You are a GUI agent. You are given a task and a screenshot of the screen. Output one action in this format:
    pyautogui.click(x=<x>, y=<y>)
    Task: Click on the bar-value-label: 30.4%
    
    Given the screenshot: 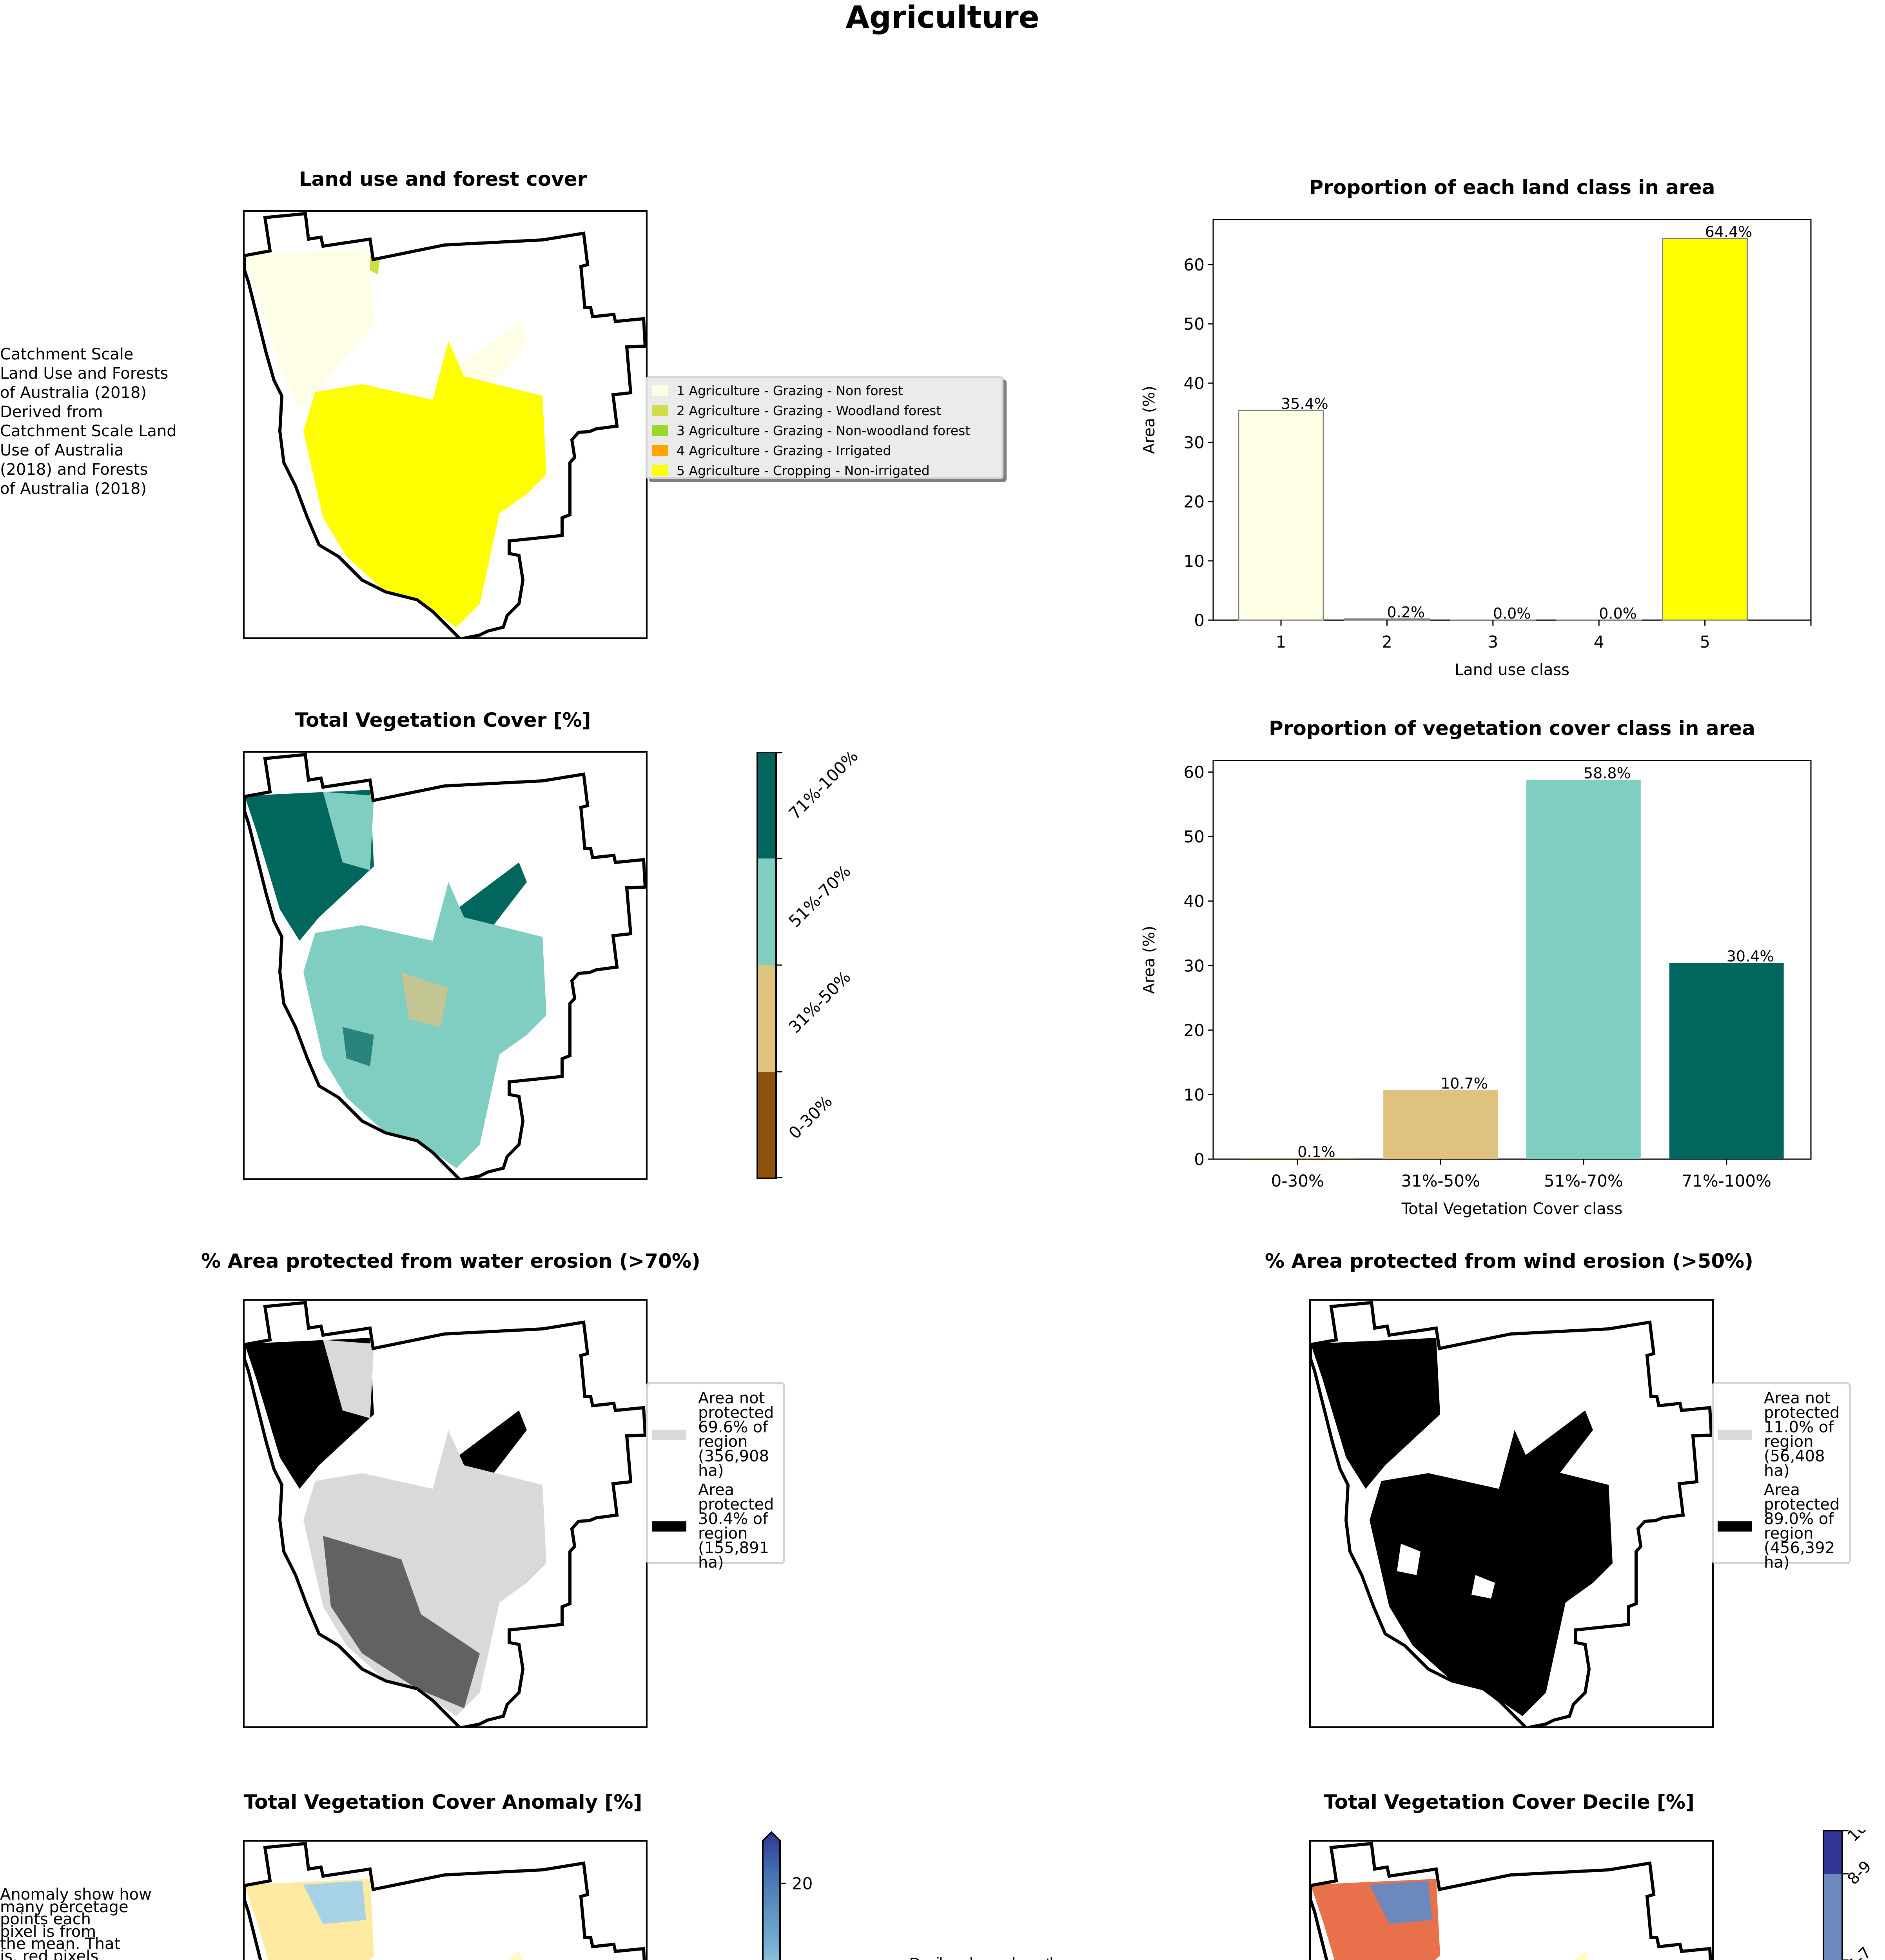 What is the action you would take?
    pyautogui.click(x=1750, y=957)
    